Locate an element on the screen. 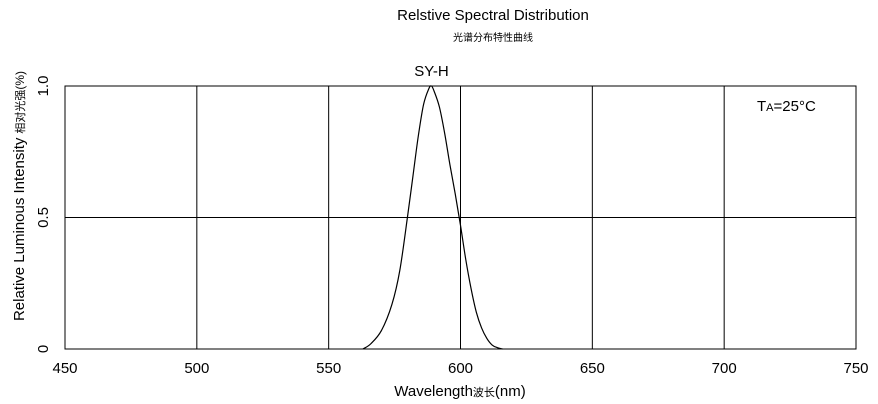 This screenshot has height=404, width=878. y-tick-labels: 0 0.5 1.0 is located at coordinates (43, 215).